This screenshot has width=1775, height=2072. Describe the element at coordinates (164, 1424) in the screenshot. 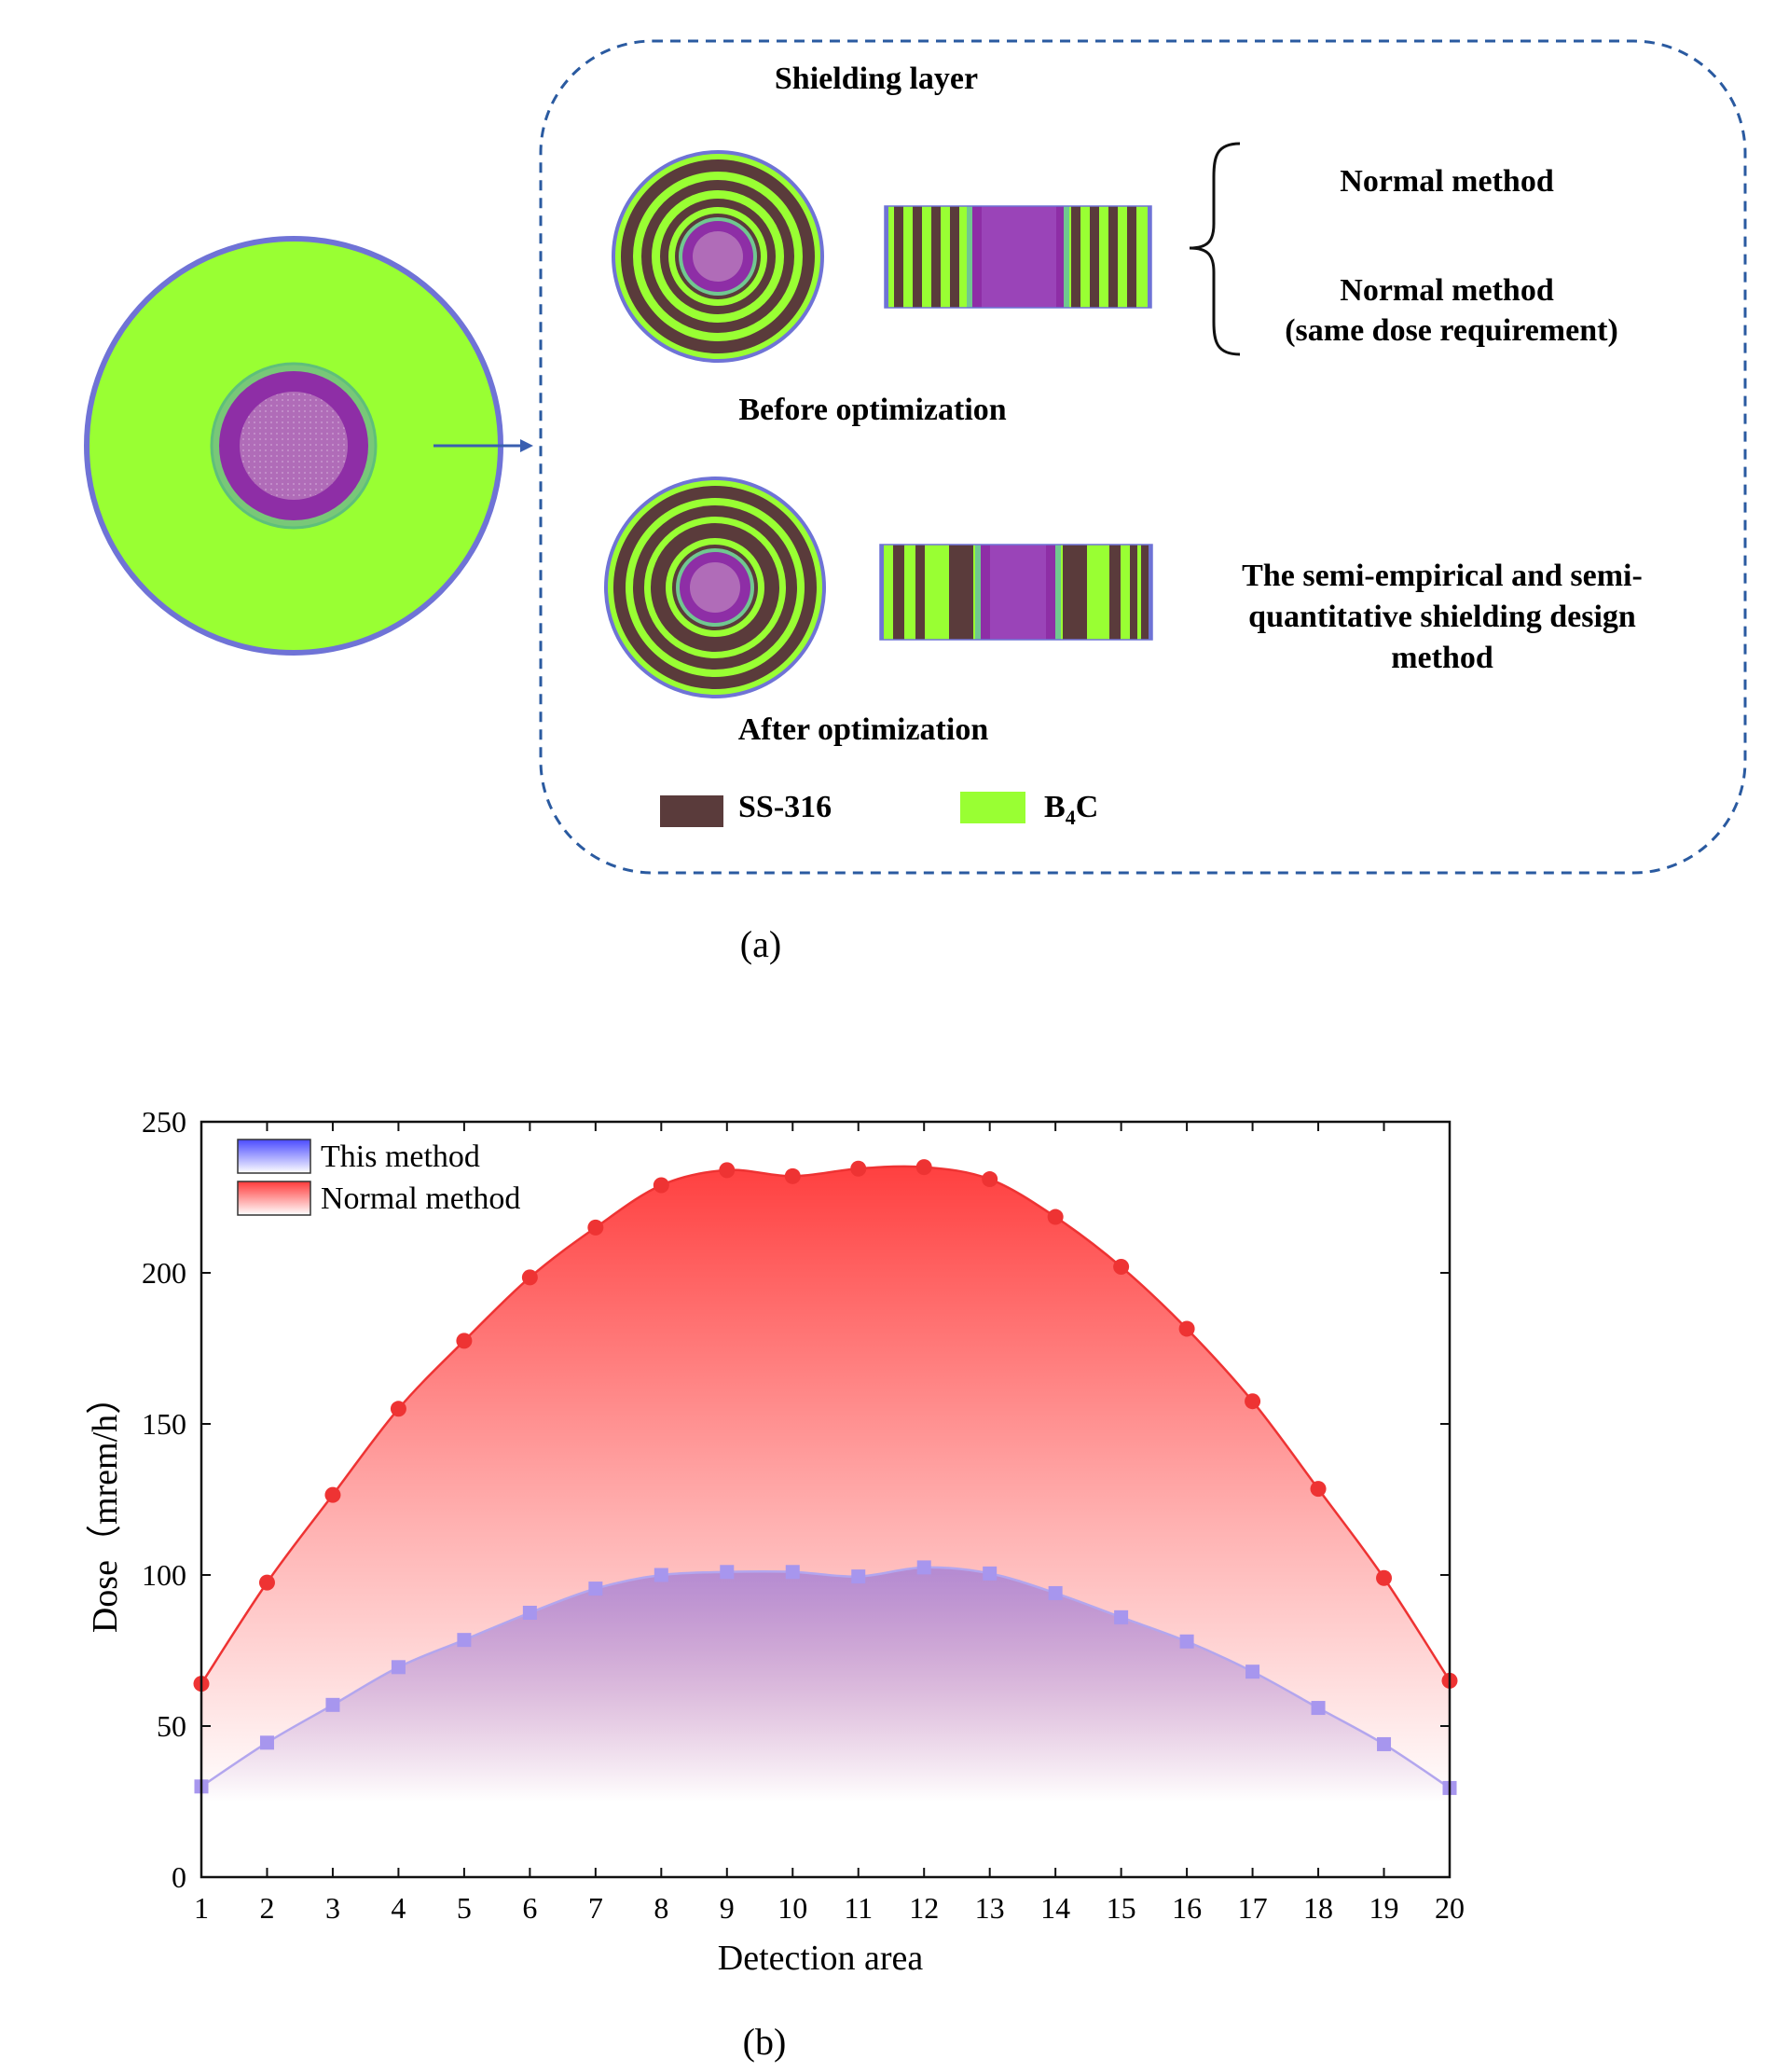

I see `y-tick-label: 150` at that location.